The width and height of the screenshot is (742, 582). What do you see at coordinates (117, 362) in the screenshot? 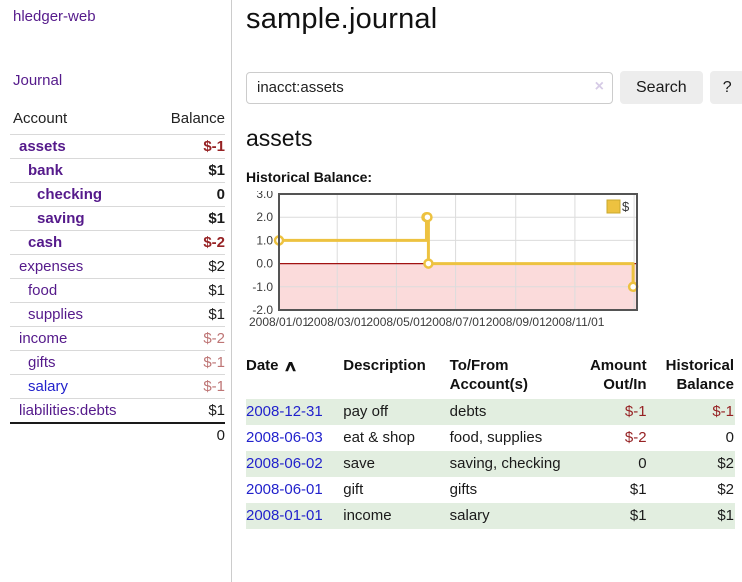
I see `account-row: gifts $-1` at bounding box center [117, 362].